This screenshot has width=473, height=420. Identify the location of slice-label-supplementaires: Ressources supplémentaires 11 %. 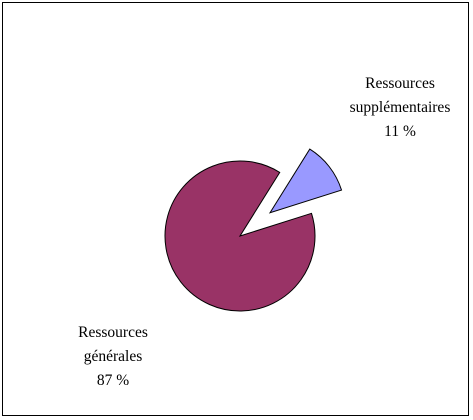
(400, 108).